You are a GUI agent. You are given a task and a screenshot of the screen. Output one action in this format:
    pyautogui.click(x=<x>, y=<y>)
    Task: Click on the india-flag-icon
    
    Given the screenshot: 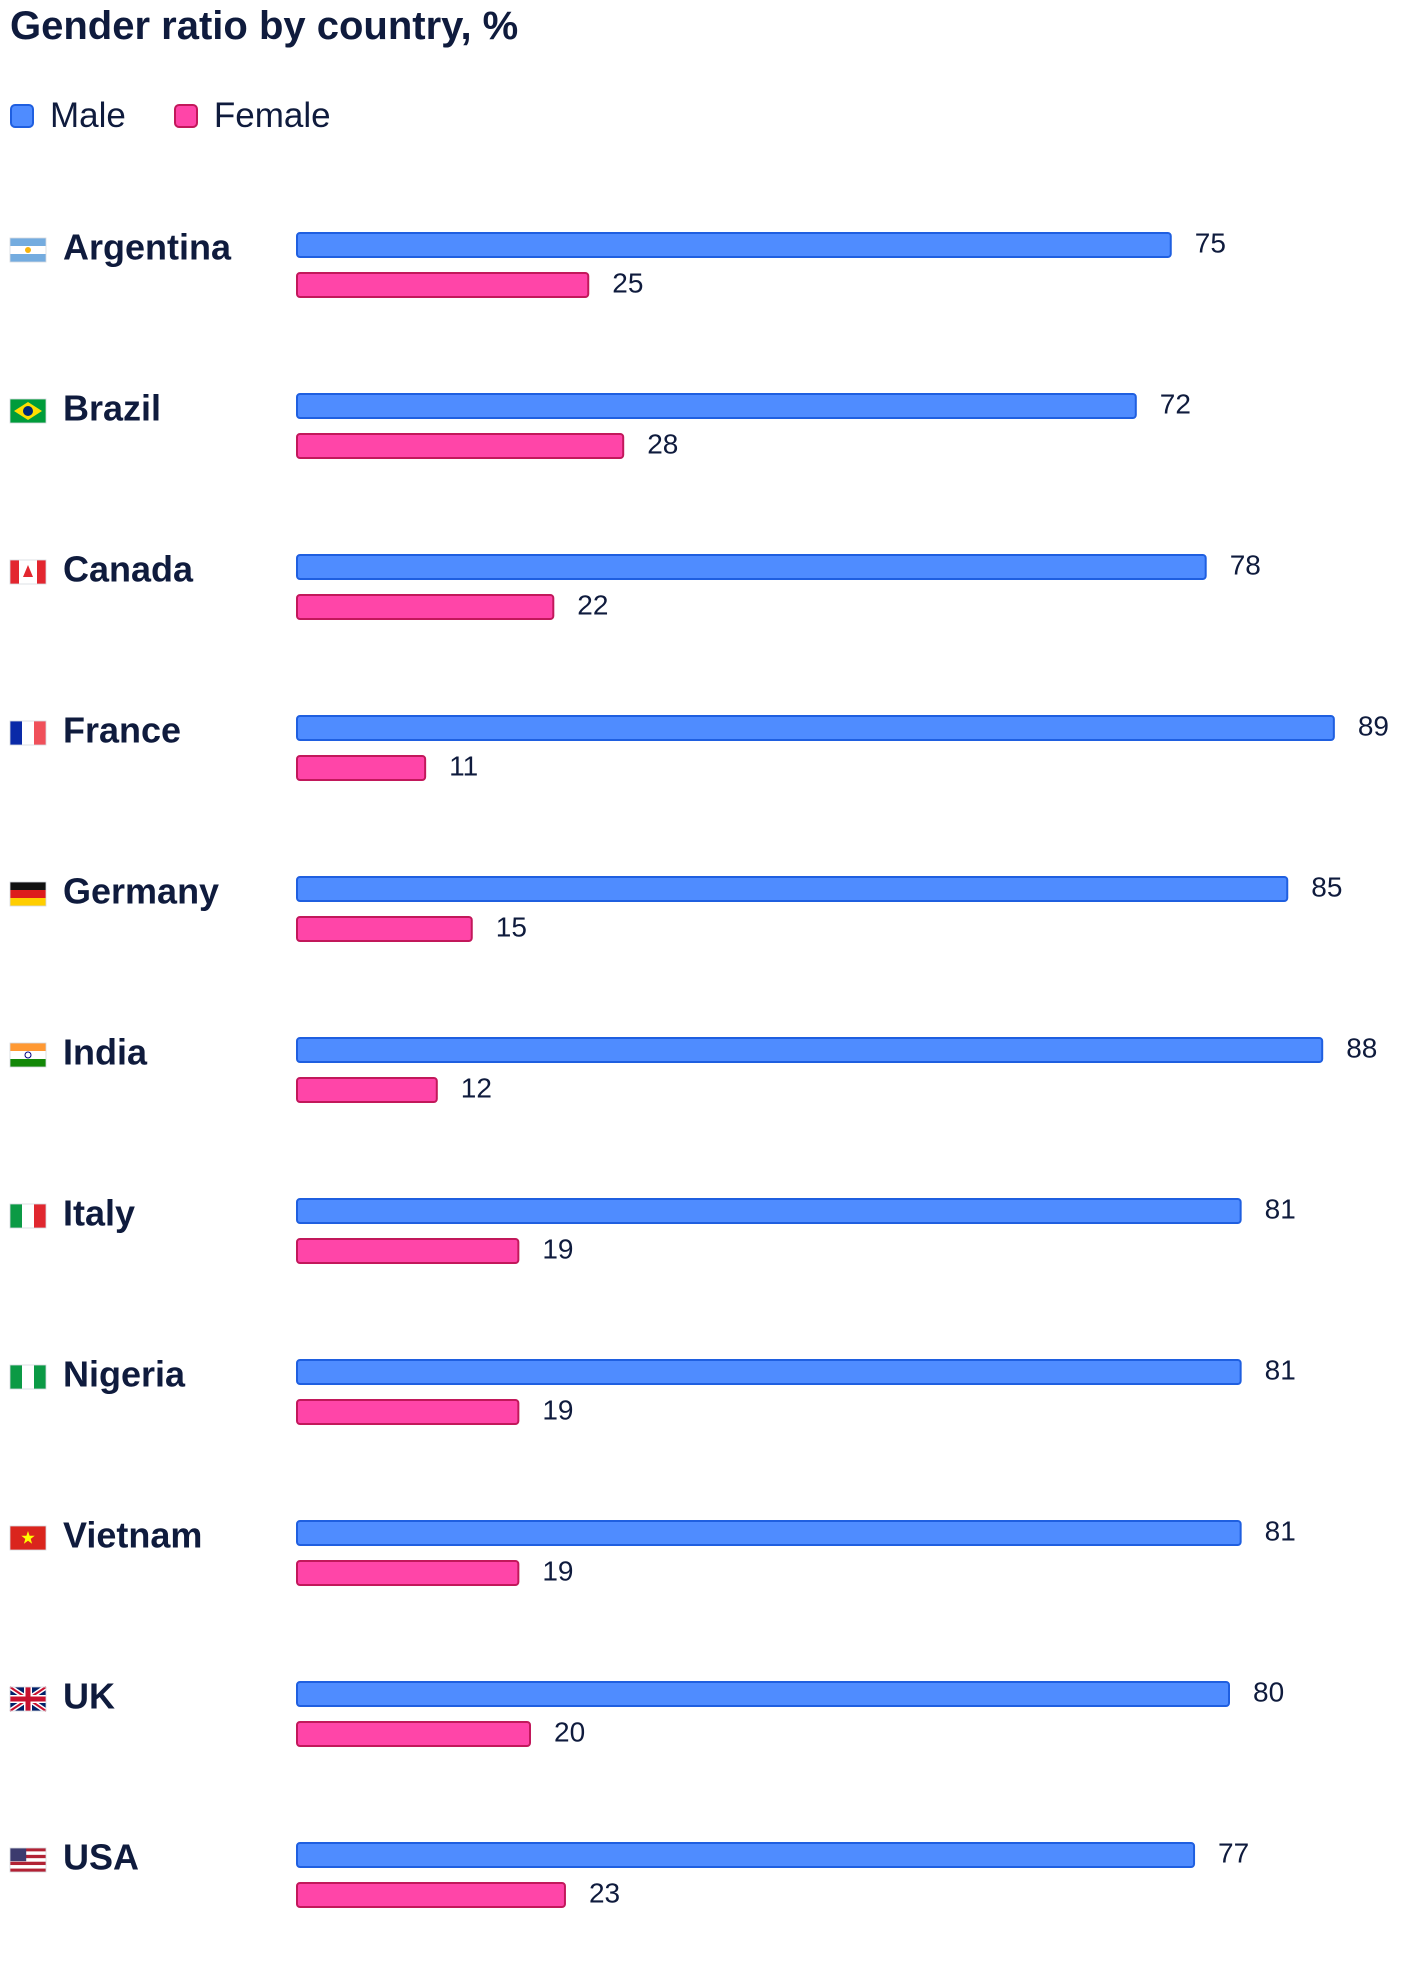 What is the action you would take?
    pyautogui.click(x=28, y=1055)
    